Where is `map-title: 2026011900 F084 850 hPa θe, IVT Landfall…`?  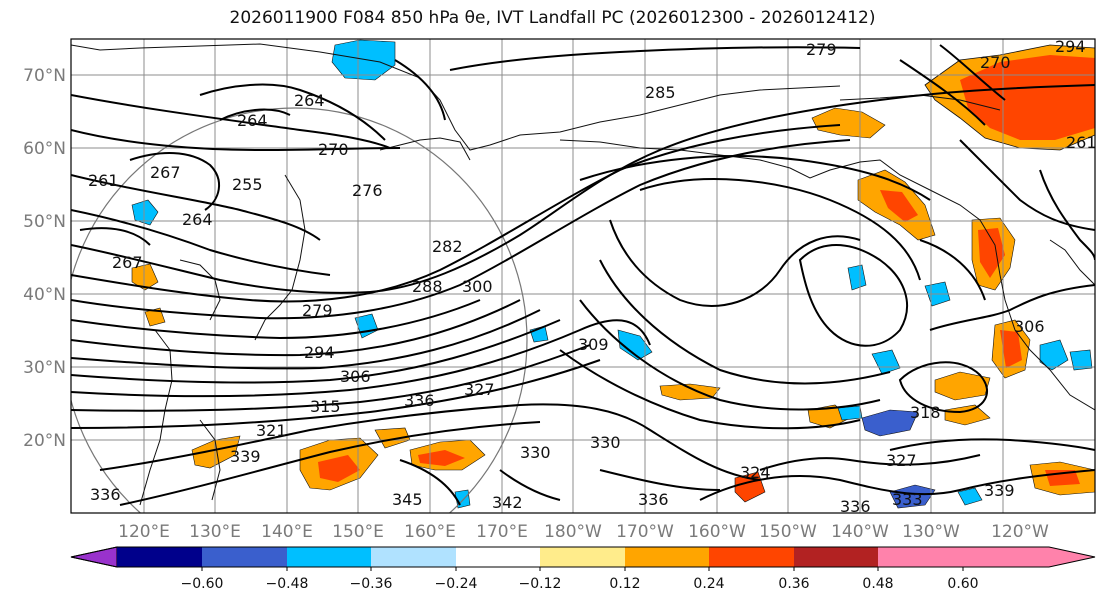
map-title: 2026011900 F084 850 hPa θe, IVT Landfall… is located at coordinates (552, 18).